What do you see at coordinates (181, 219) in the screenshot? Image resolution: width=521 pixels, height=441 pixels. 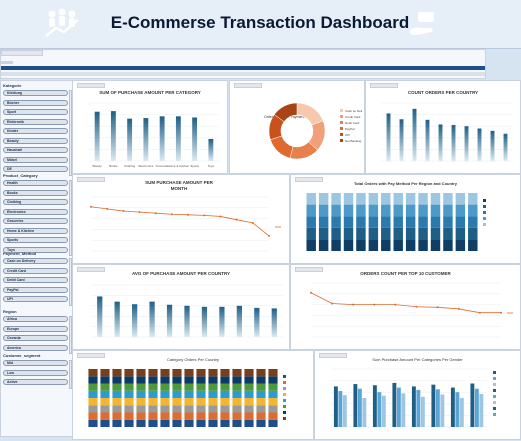 I see `panel-sum-by-month: SUM PURCHASE AMOUNT PER MONTH` at bounding box center [181, 219].